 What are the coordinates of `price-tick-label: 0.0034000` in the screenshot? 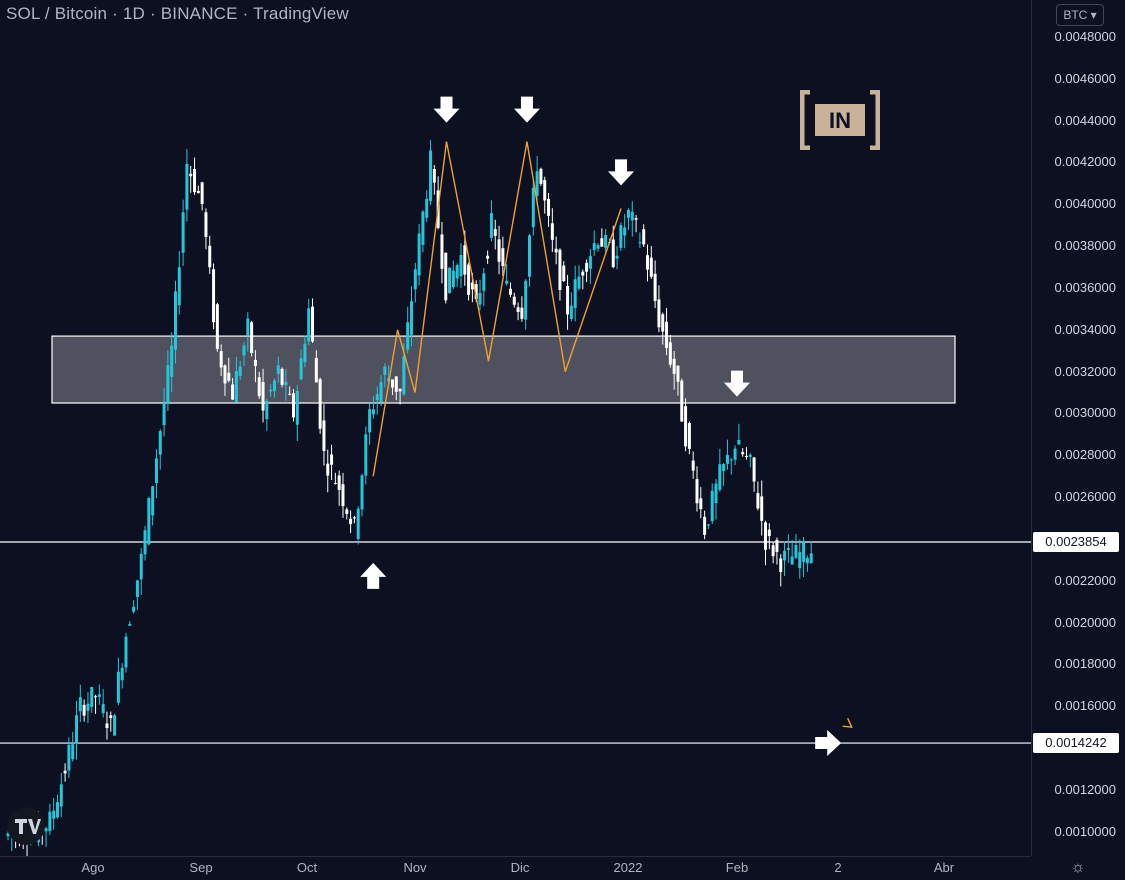 It's located at (1085, 329).